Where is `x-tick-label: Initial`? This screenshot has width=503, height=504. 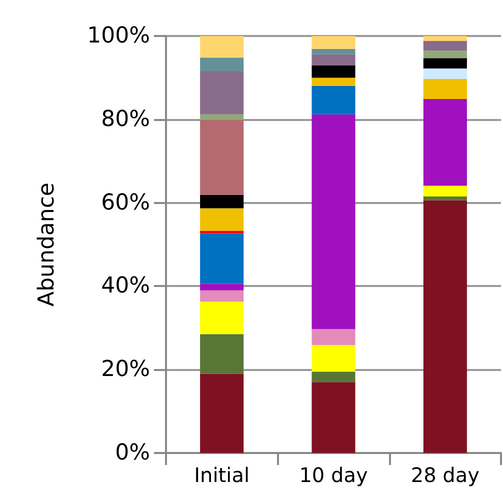 x-tick-label: Initial is located at coordinates (222, 475).